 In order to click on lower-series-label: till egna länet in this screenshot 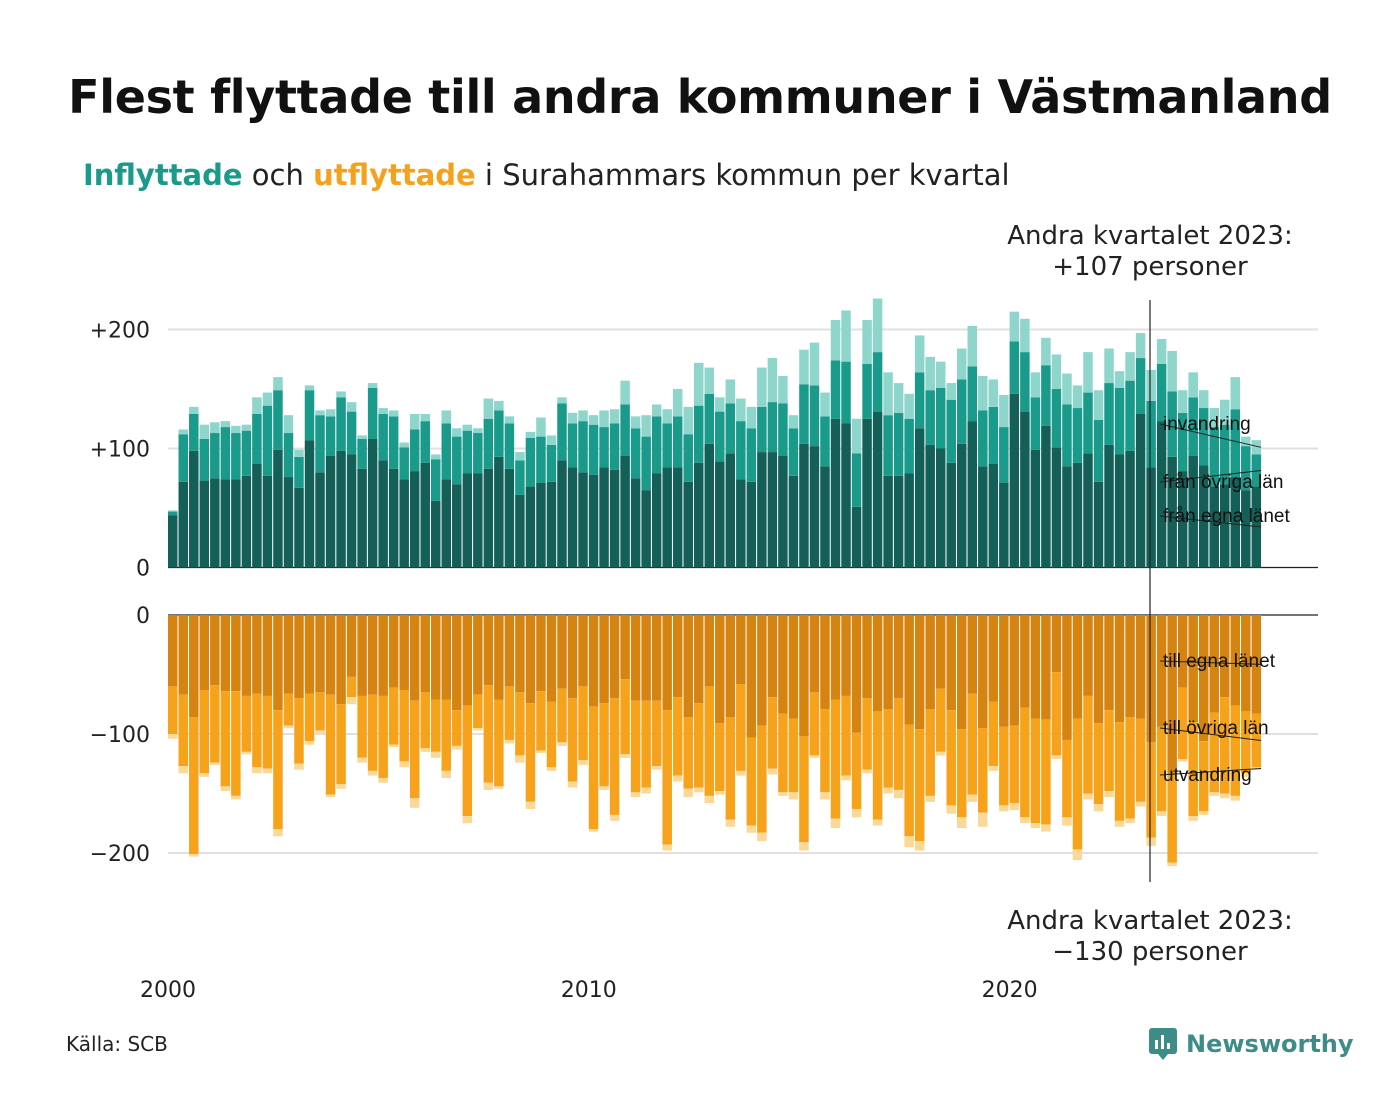, I will do `click(1219, 661)`.